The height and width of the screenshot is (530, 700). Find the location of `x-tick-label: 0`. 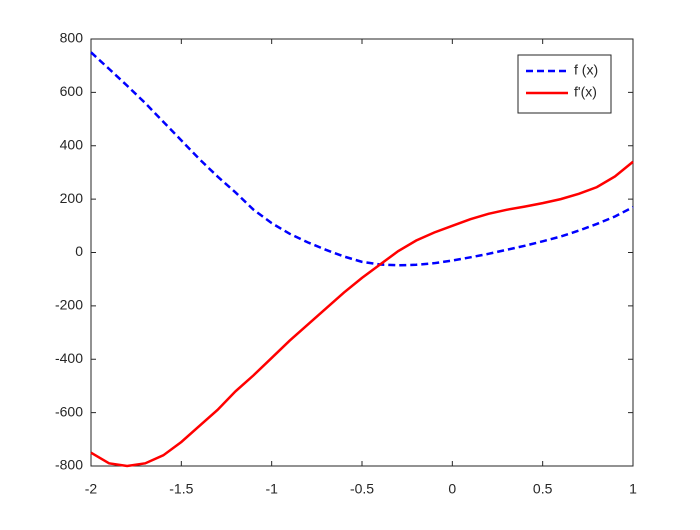

x-tick-label: 0 is located at coordinates (452, 489).